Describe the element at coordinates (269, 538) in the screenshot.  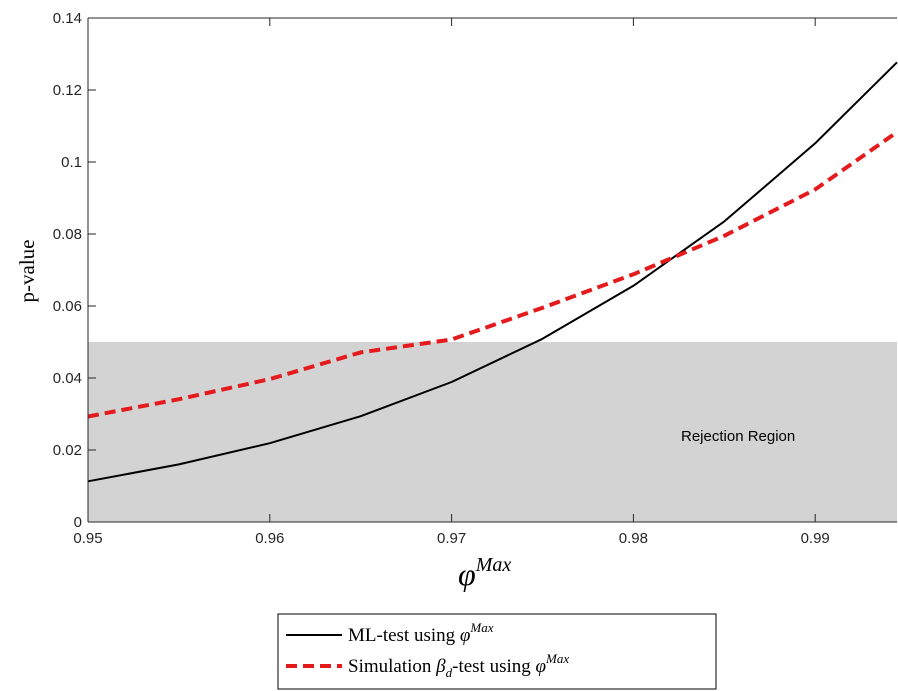
I see `x-tick-label: 0.96` at that location.